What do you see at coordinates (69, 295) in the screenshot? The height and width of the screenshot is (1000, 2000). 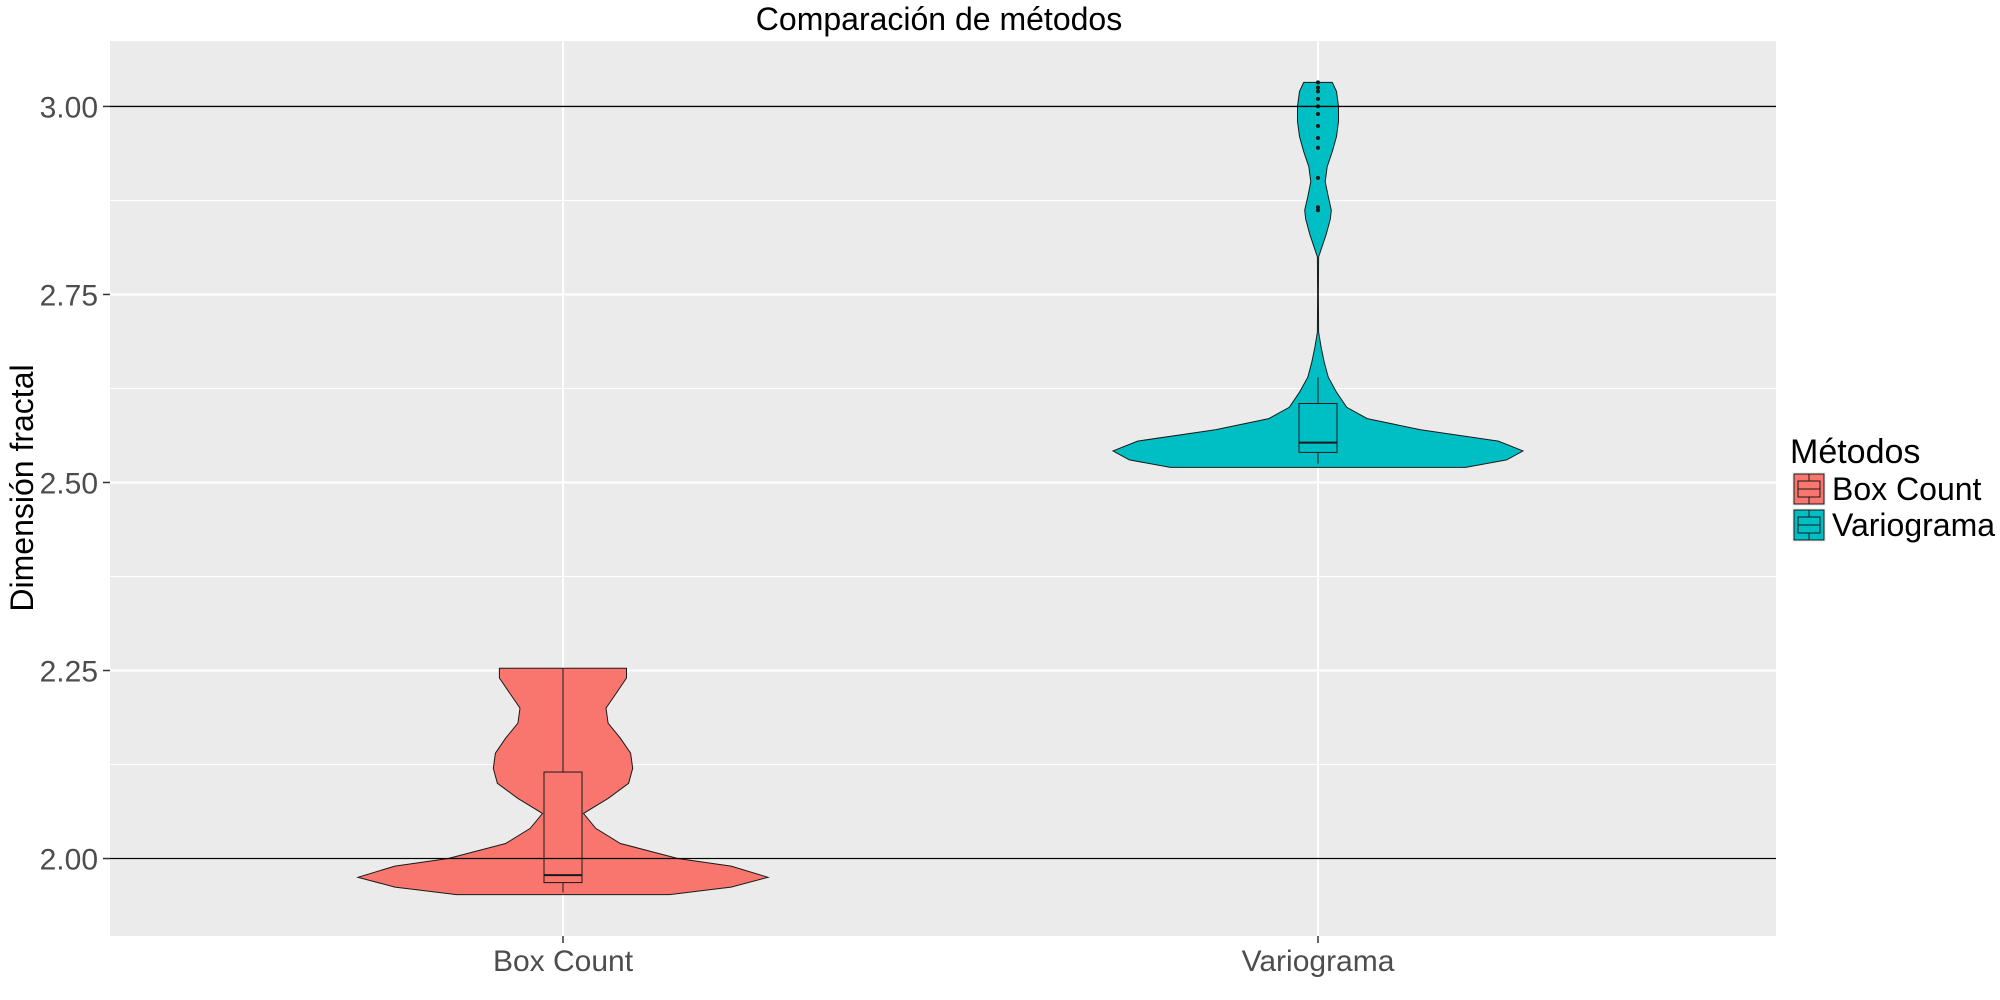 I see `y-tick-label: 2.75` at bounding box center [69, 295].